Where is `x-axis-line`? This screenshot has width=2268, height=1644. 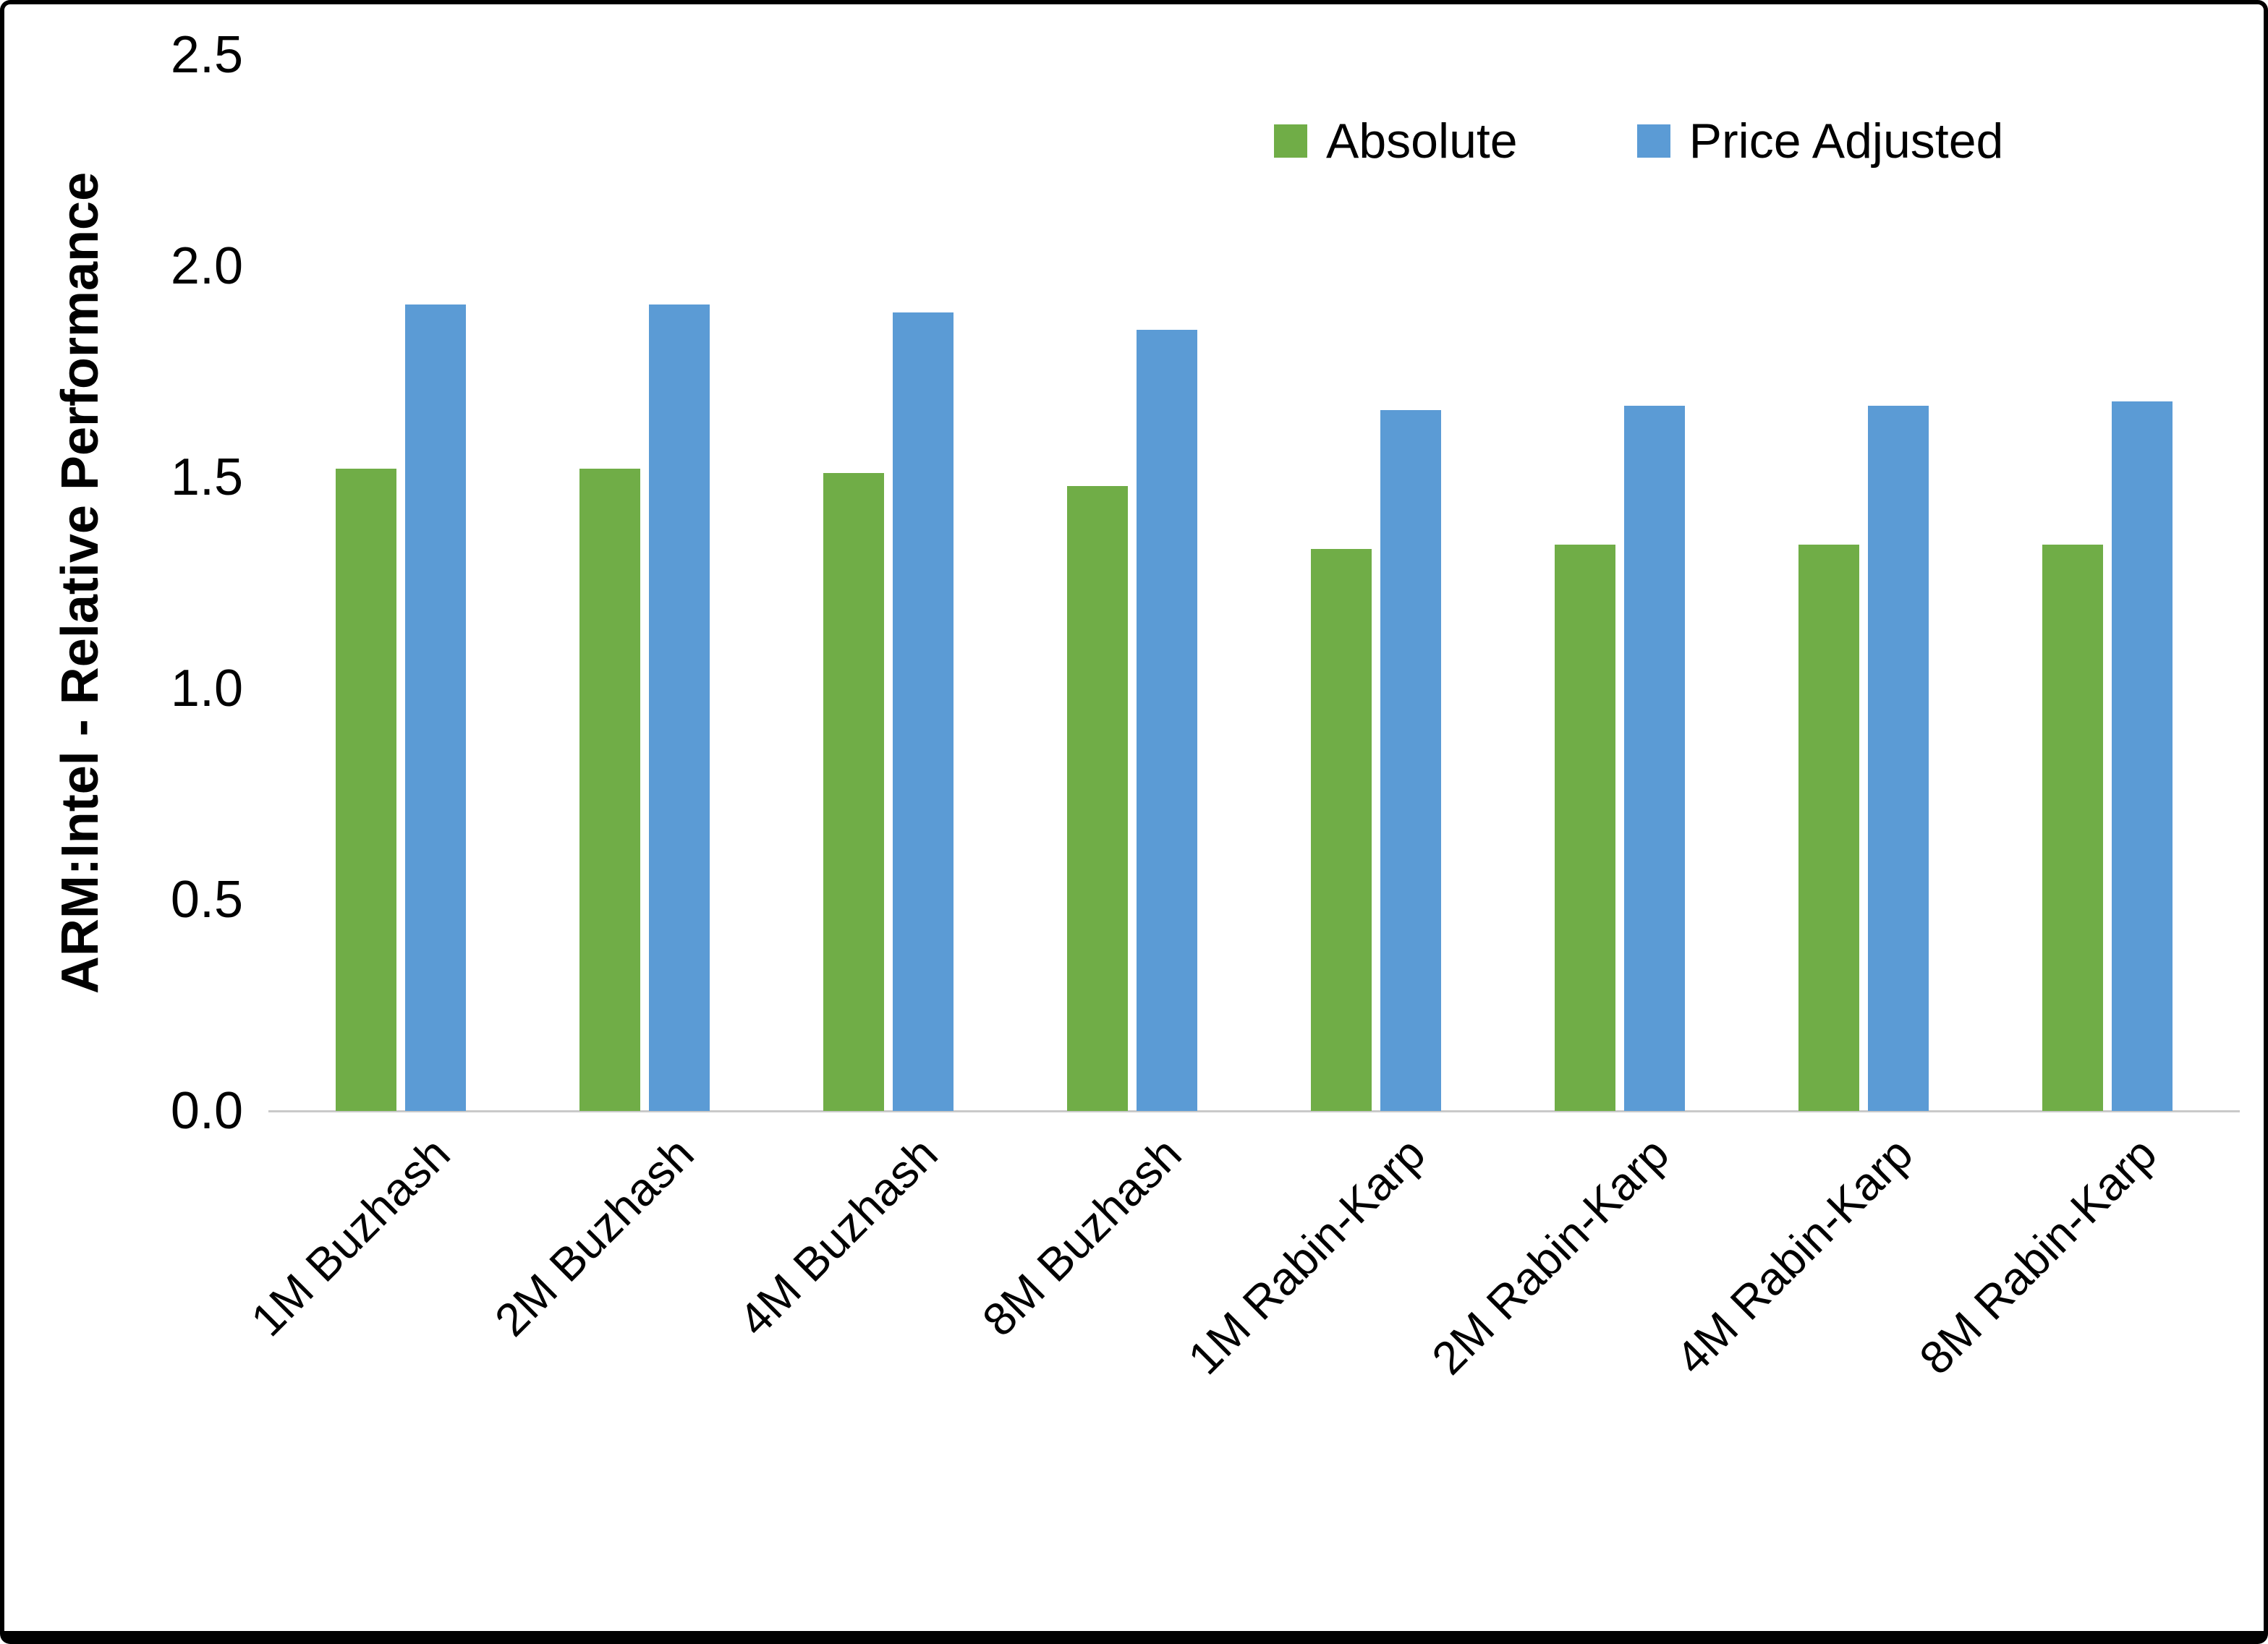
x-axis-line is located at coordinates (1254, 1111).